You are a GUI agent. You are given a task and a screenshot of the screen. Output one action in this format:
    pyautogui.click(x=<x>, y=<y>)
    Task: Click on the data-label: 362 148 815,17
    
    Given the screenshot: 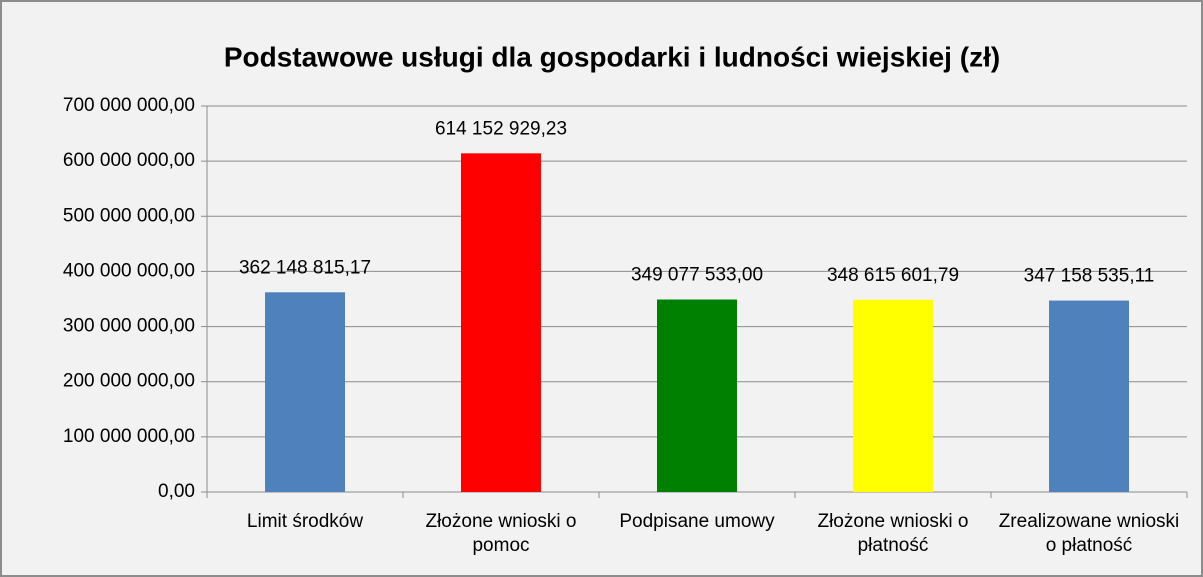 What is the action you would take?
    pyautogui.click(x=305, y=267)
    